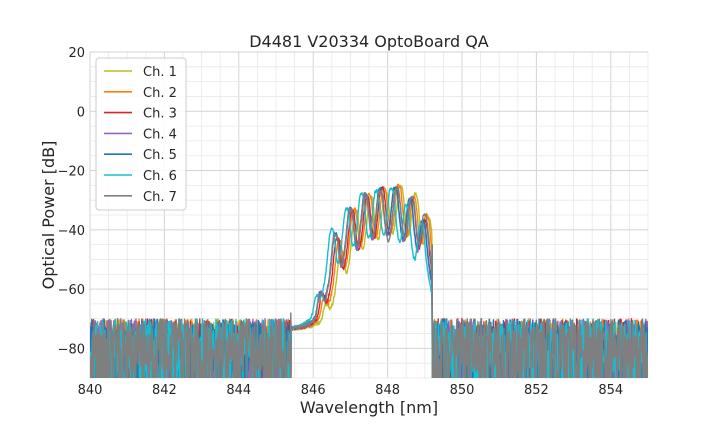 This screenshot has width=720, height=432. What do you see at coordinates (81, 112) in the screenshot?
I see `y-tick-label: 0` at bounding box center [81, 112].